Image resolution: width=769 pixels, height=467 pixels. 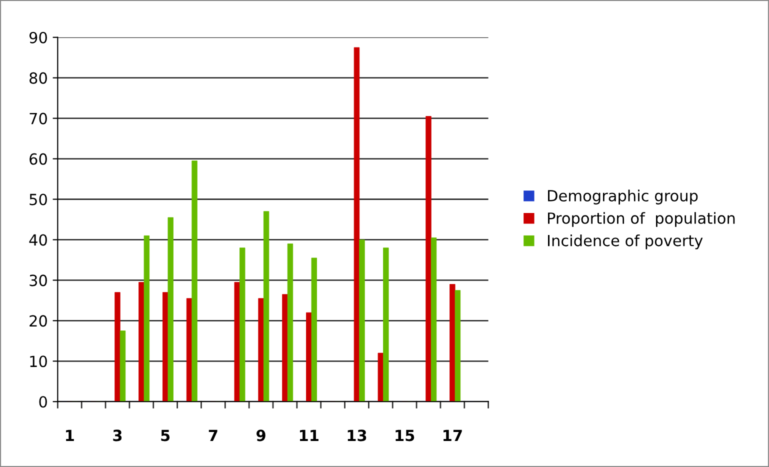 What do you see at coordinates (357, 436) in the screenshot?
I see `x-tick-label: 13` at bounding box center [357, 436].